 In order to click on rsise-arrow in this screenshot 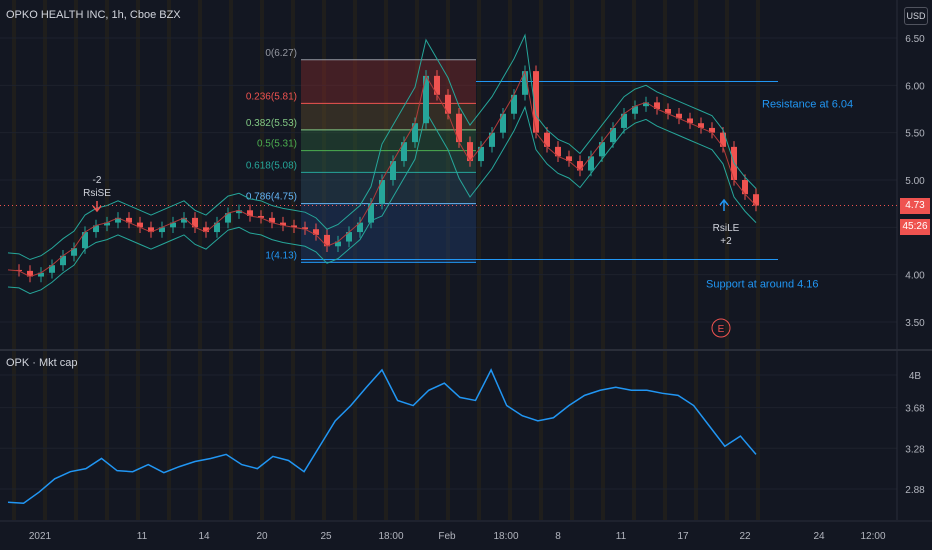, I will do `click(97, 207)`.